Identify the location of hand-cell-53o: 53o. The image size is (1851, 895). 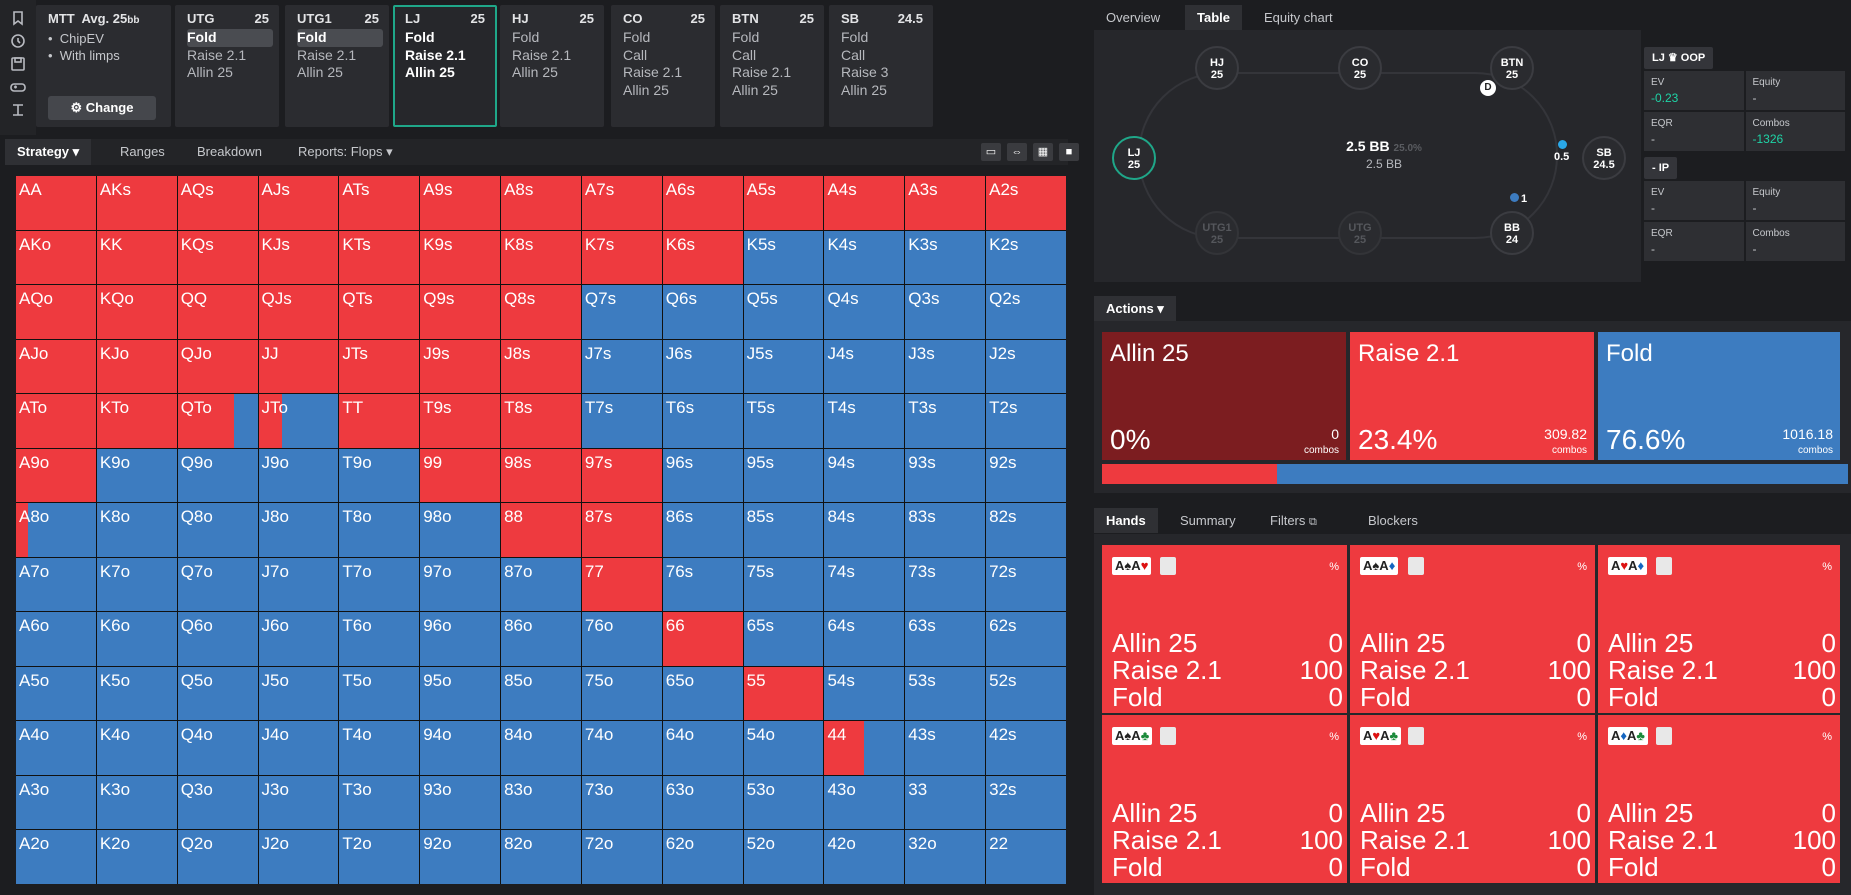
(783, 802).